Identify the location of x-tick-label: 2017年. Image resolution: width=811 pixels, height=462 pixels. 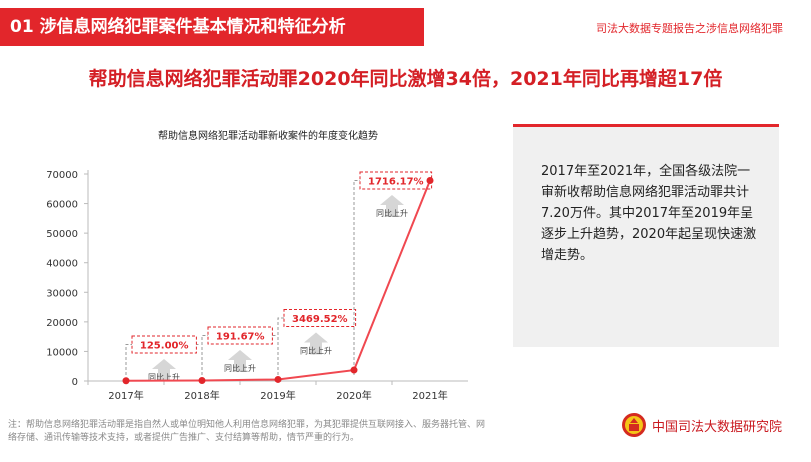
(125, 395).